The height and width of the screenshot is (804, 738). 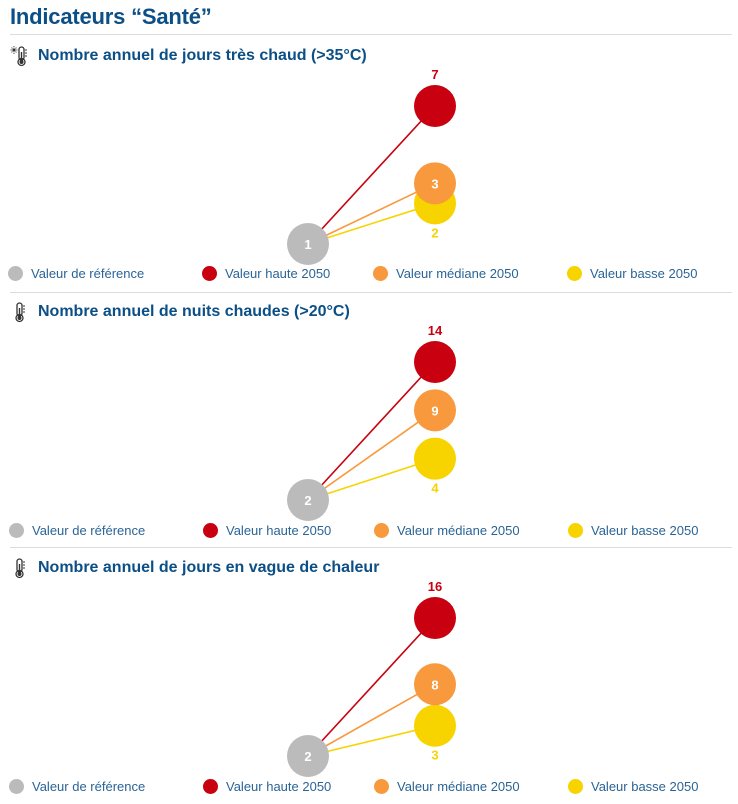 What do you see at coordinates (434, 74) in the screenshot?
I see `value-label-haute: 7` at bounding box center [434, 74].